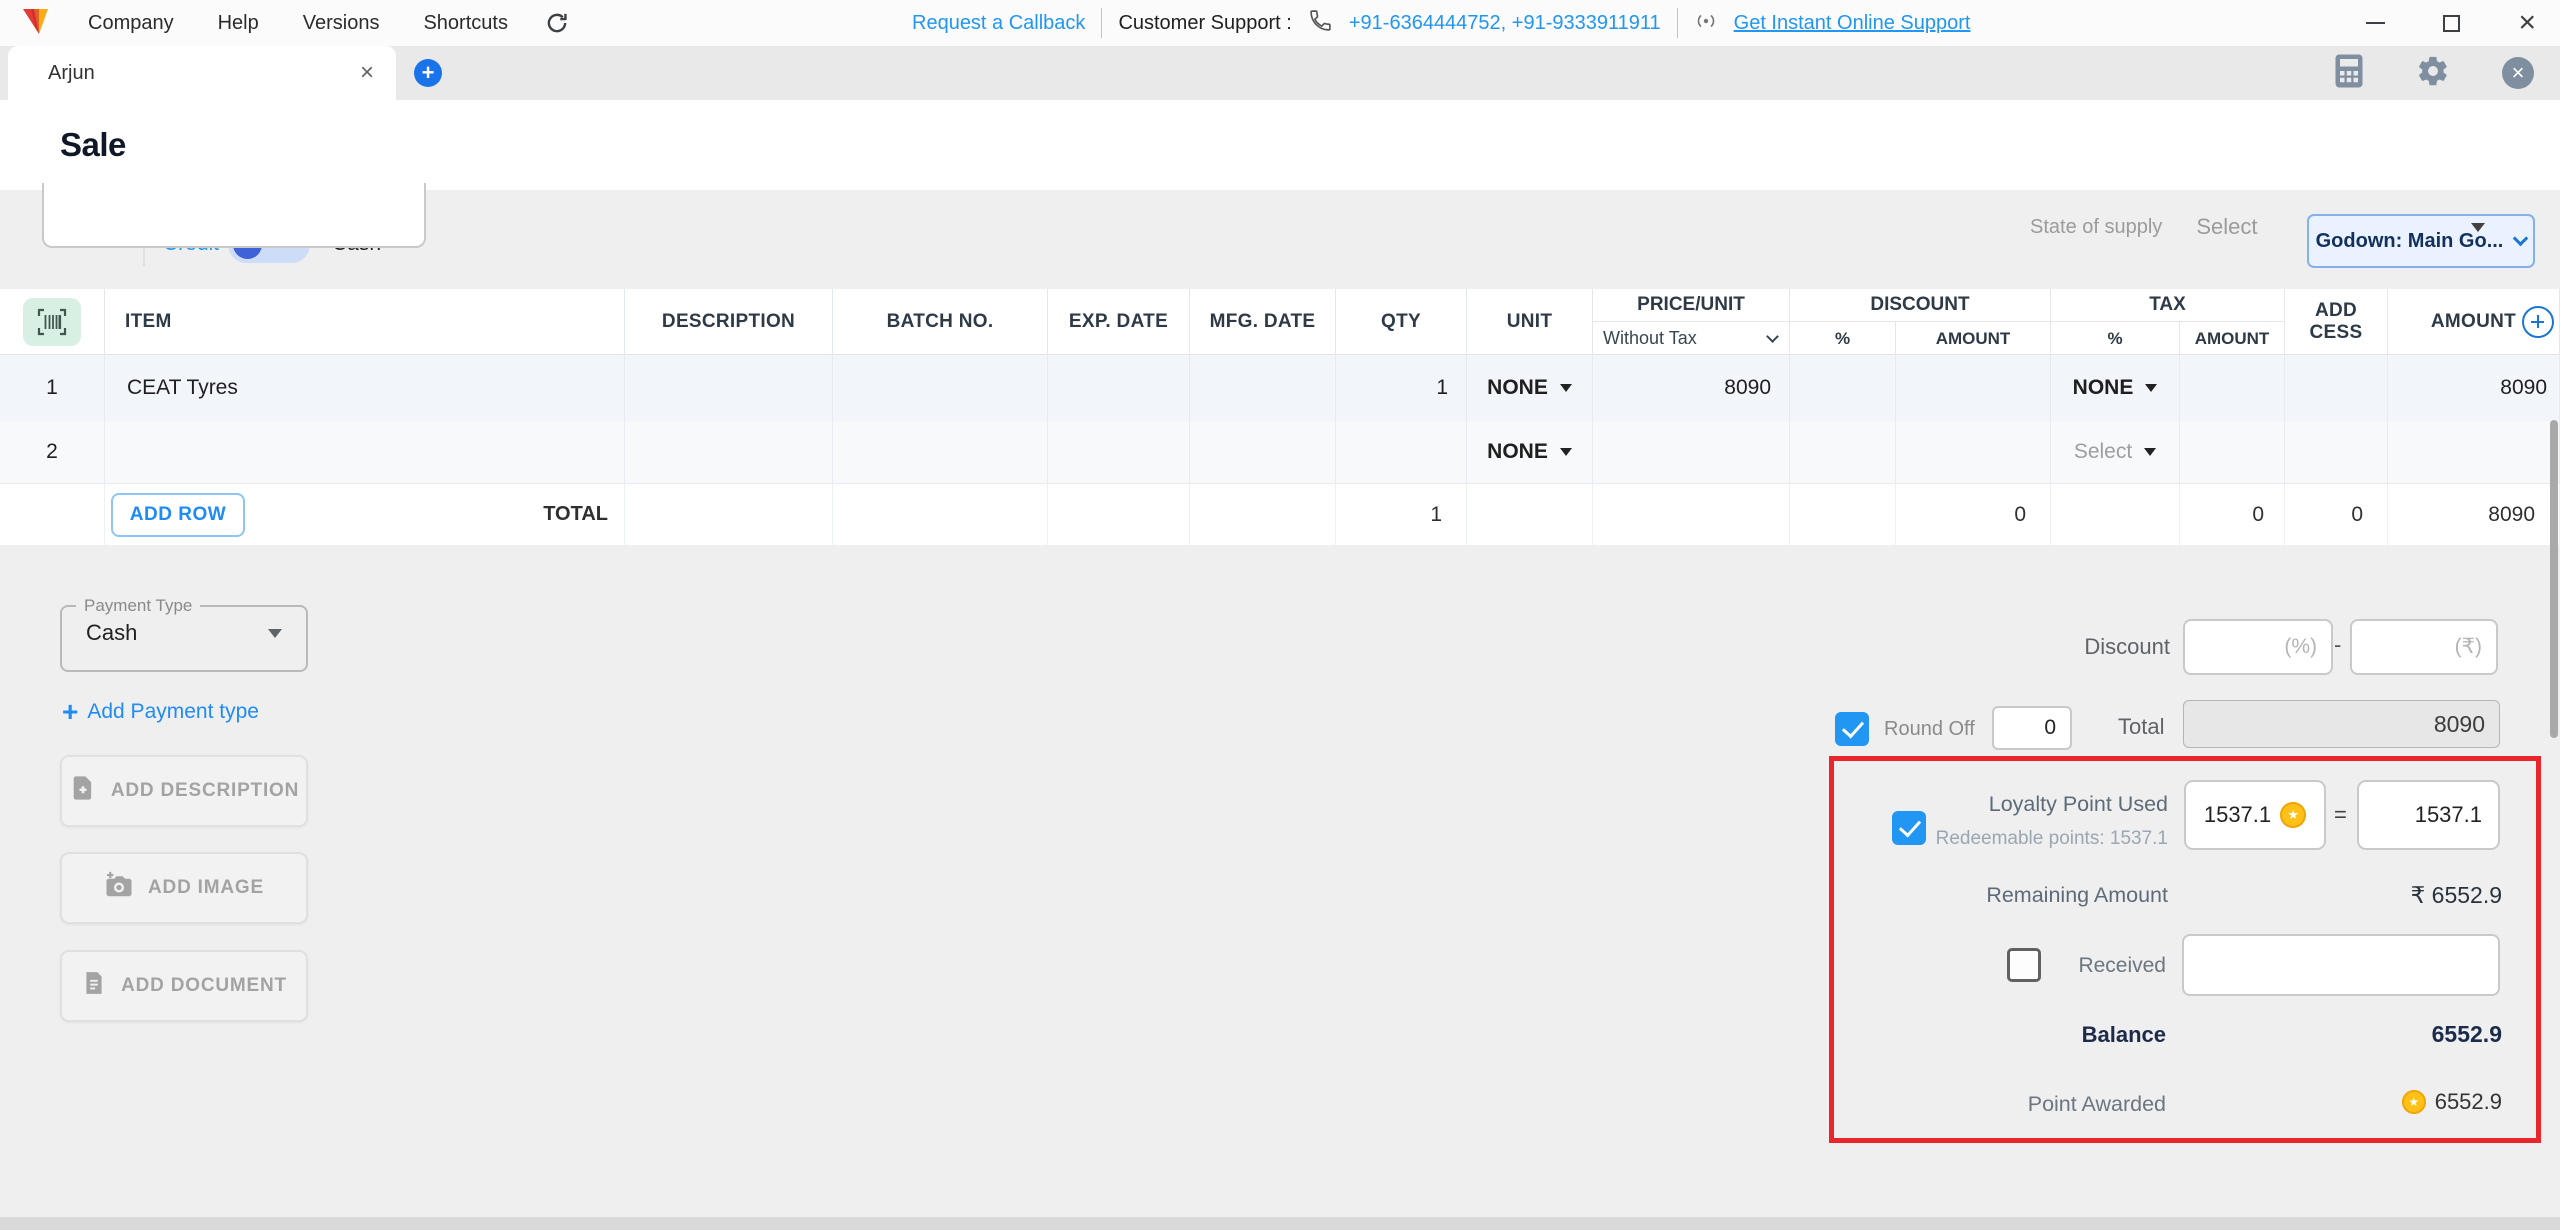  Describe the element at coordinates (2115, 338) in the screenshot. I see `tax-pct-subheader: %` at that location.